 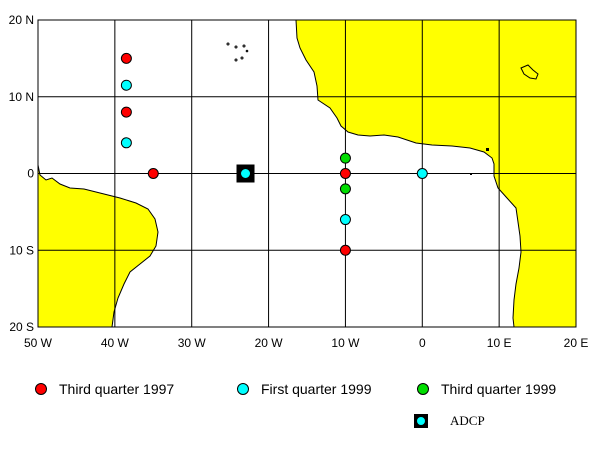 What do you see at coordinates (115, 343) in the screenshot?
I see `lon-tick-label: 40 W` at bounding box center [115, 343].